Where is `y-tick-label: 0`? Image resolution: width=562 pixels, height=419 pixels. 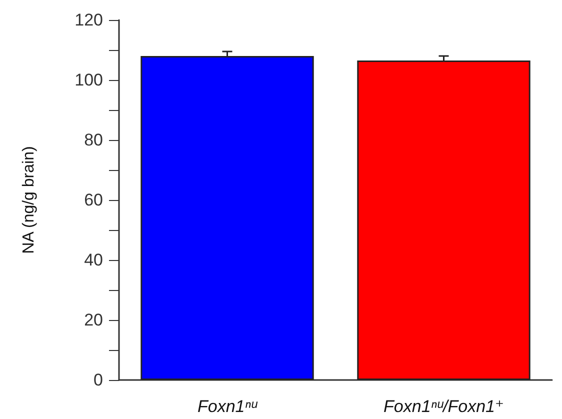 y-tick-label: 0 is located at coordinates (98, 380).